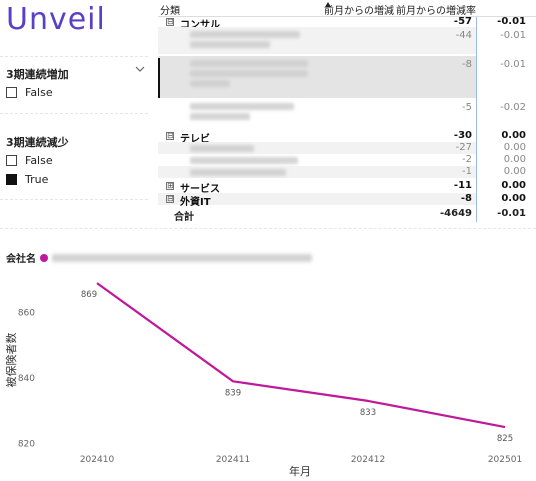  Describe the element at coordinates (37, 74) in the screenshot. I see `slicer-title-increase: 3期連続増加` at that location.